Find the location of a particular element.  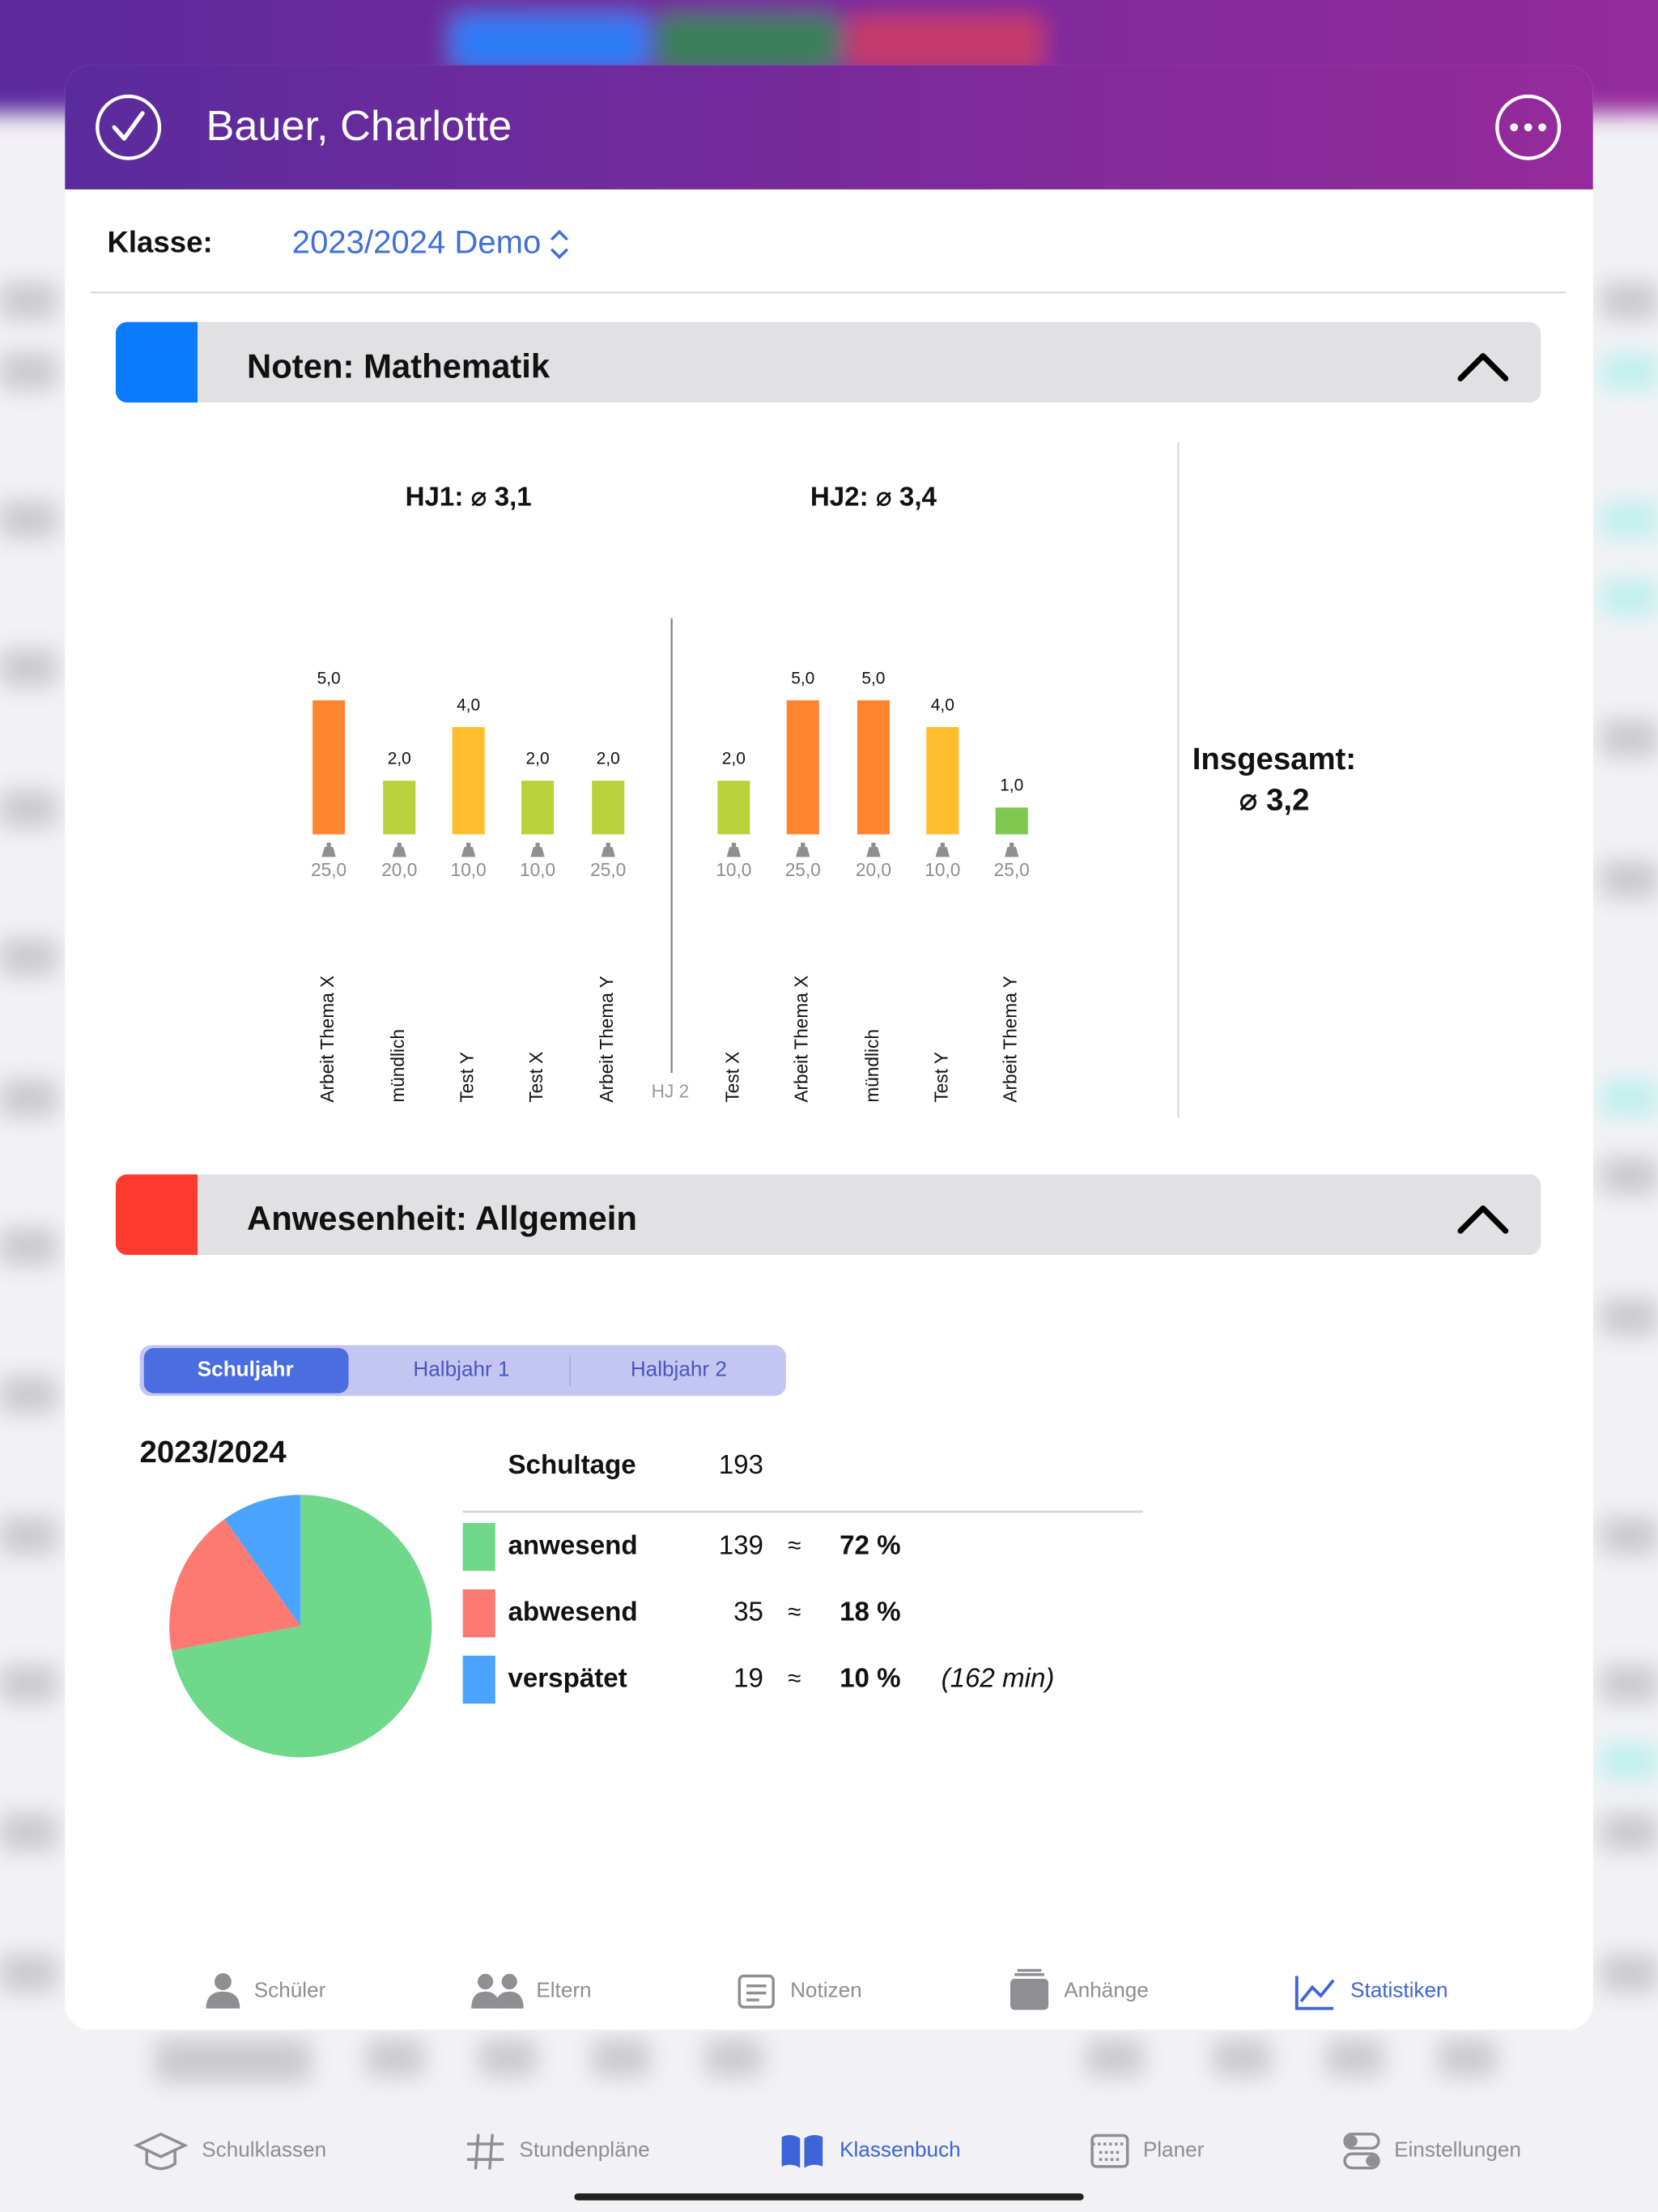

done-button is located at coordinates (129, 127).